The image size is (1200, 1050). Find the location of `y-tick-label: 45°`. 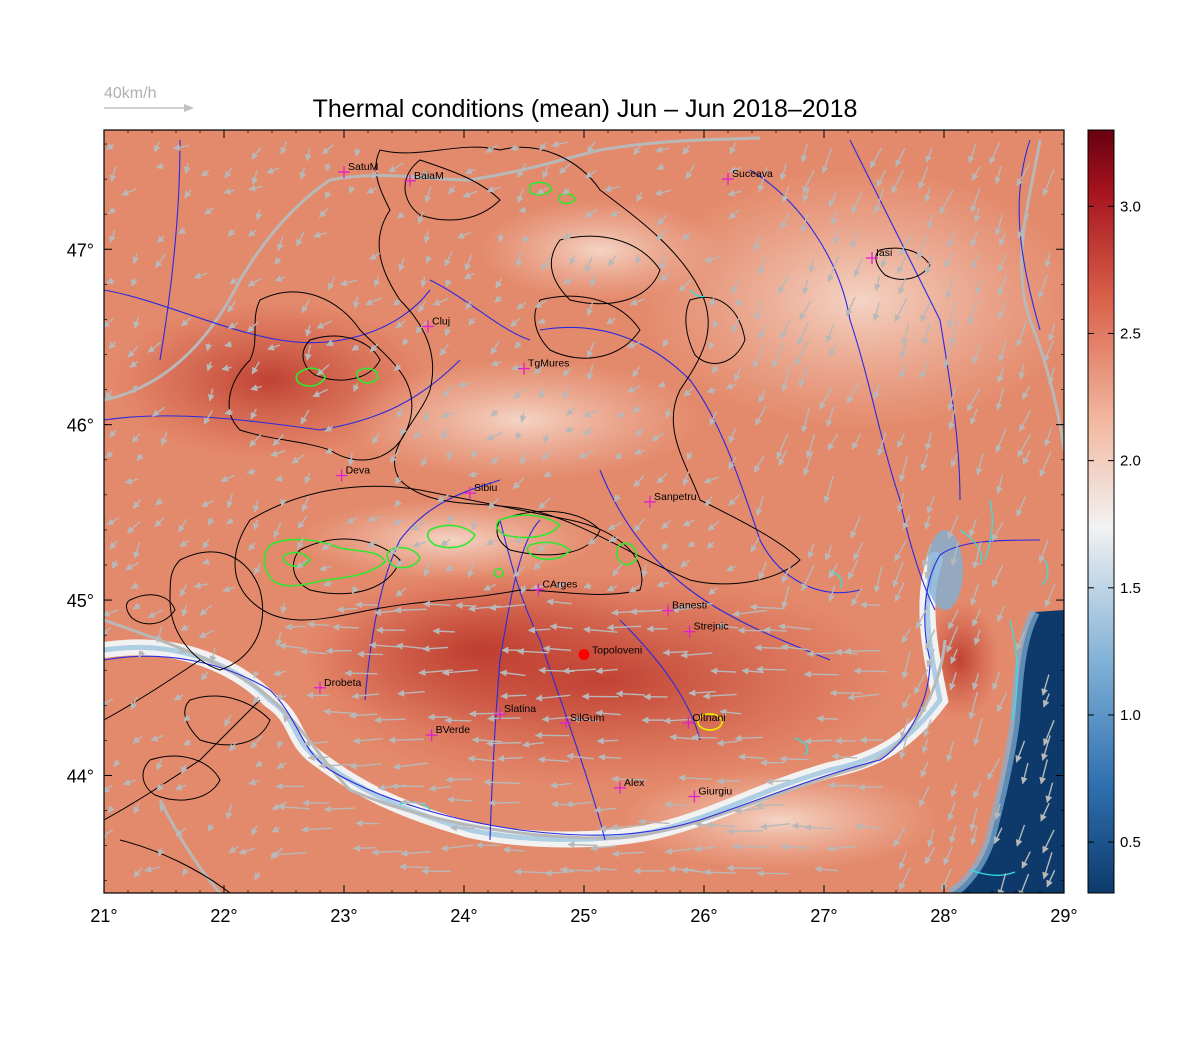

y-tick-label: 45° is located at coordinates (80, 601).